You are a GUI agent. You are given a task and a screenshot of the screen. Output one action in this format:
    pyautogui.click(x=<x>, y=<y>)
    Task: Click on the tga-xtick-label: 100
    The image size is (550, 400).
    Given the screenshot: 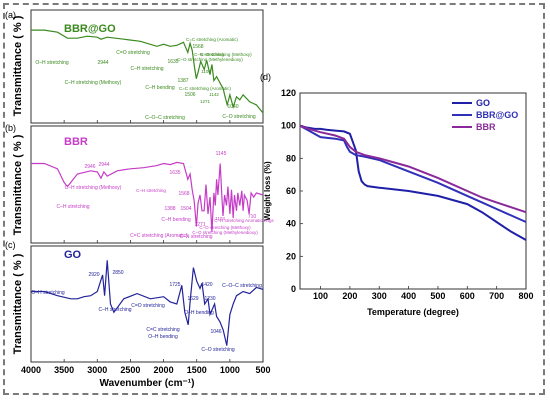 What is the action you would take?
    pyautogui.click(x=320, y=296)
    